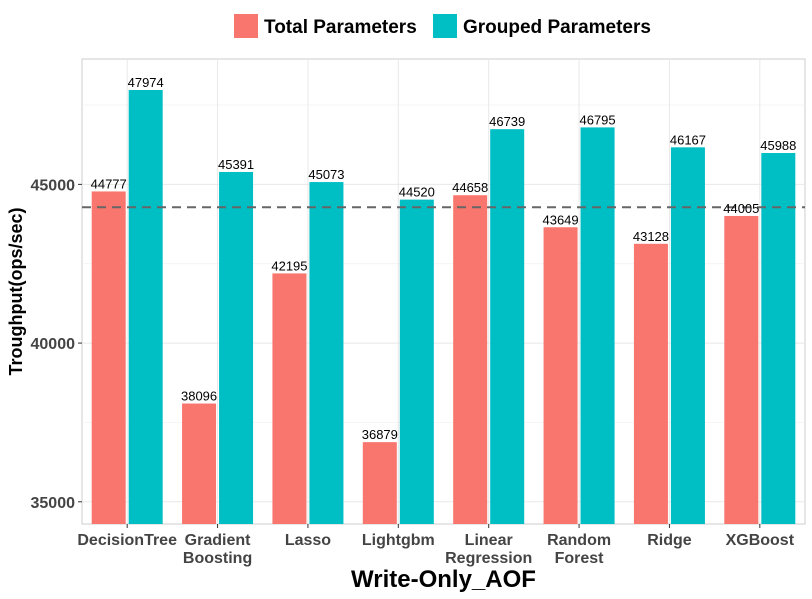  Describe the element at coordinates (470, 187) in the screenshot. I see `bar-value-label: 44658` at that location.